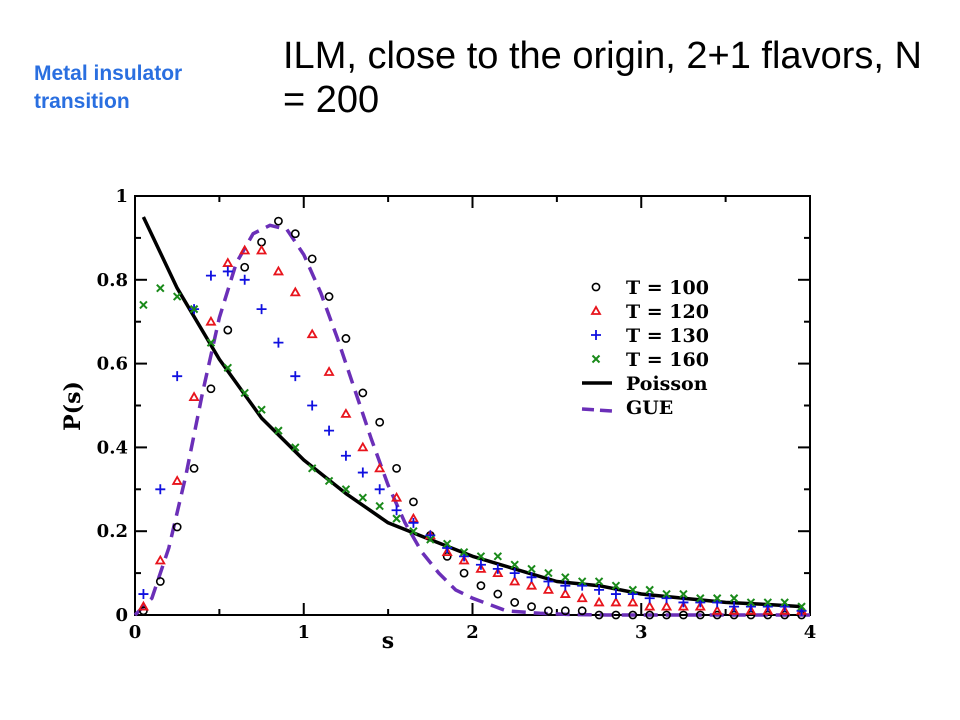  I want to click on y-tick-label: 0.4, so click(112, 447).